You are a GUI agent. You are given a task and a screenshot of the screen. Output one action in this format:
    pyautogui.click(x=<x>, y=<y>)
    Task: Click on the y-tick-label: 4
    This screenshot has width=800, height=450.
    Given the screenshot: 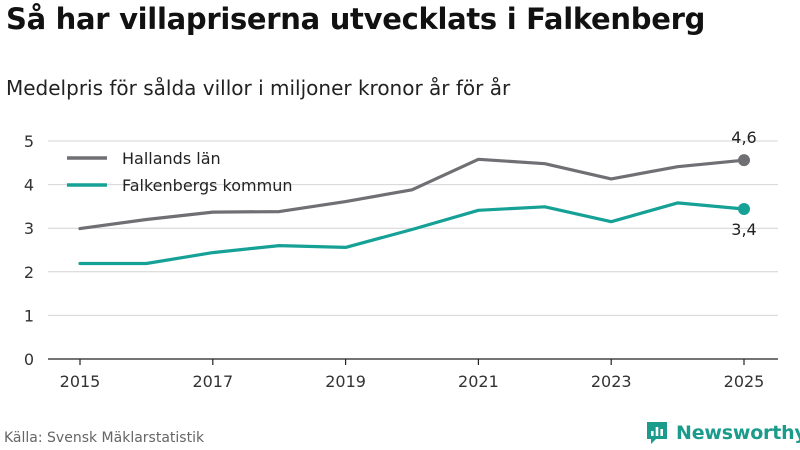 What is the action you would take?
    pyautogui.click(x=29, y=185)
    